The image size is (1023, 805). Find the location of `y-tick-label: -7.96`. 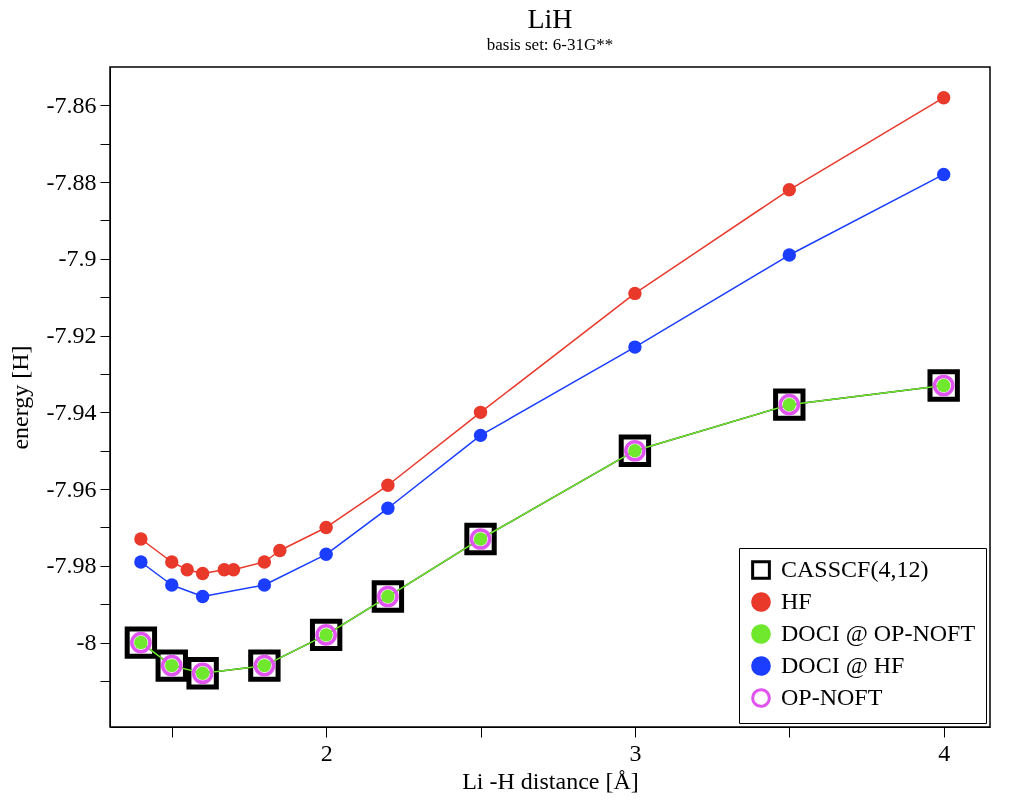

y-tick-label: -7.96 is located at coordinates (71, 488).